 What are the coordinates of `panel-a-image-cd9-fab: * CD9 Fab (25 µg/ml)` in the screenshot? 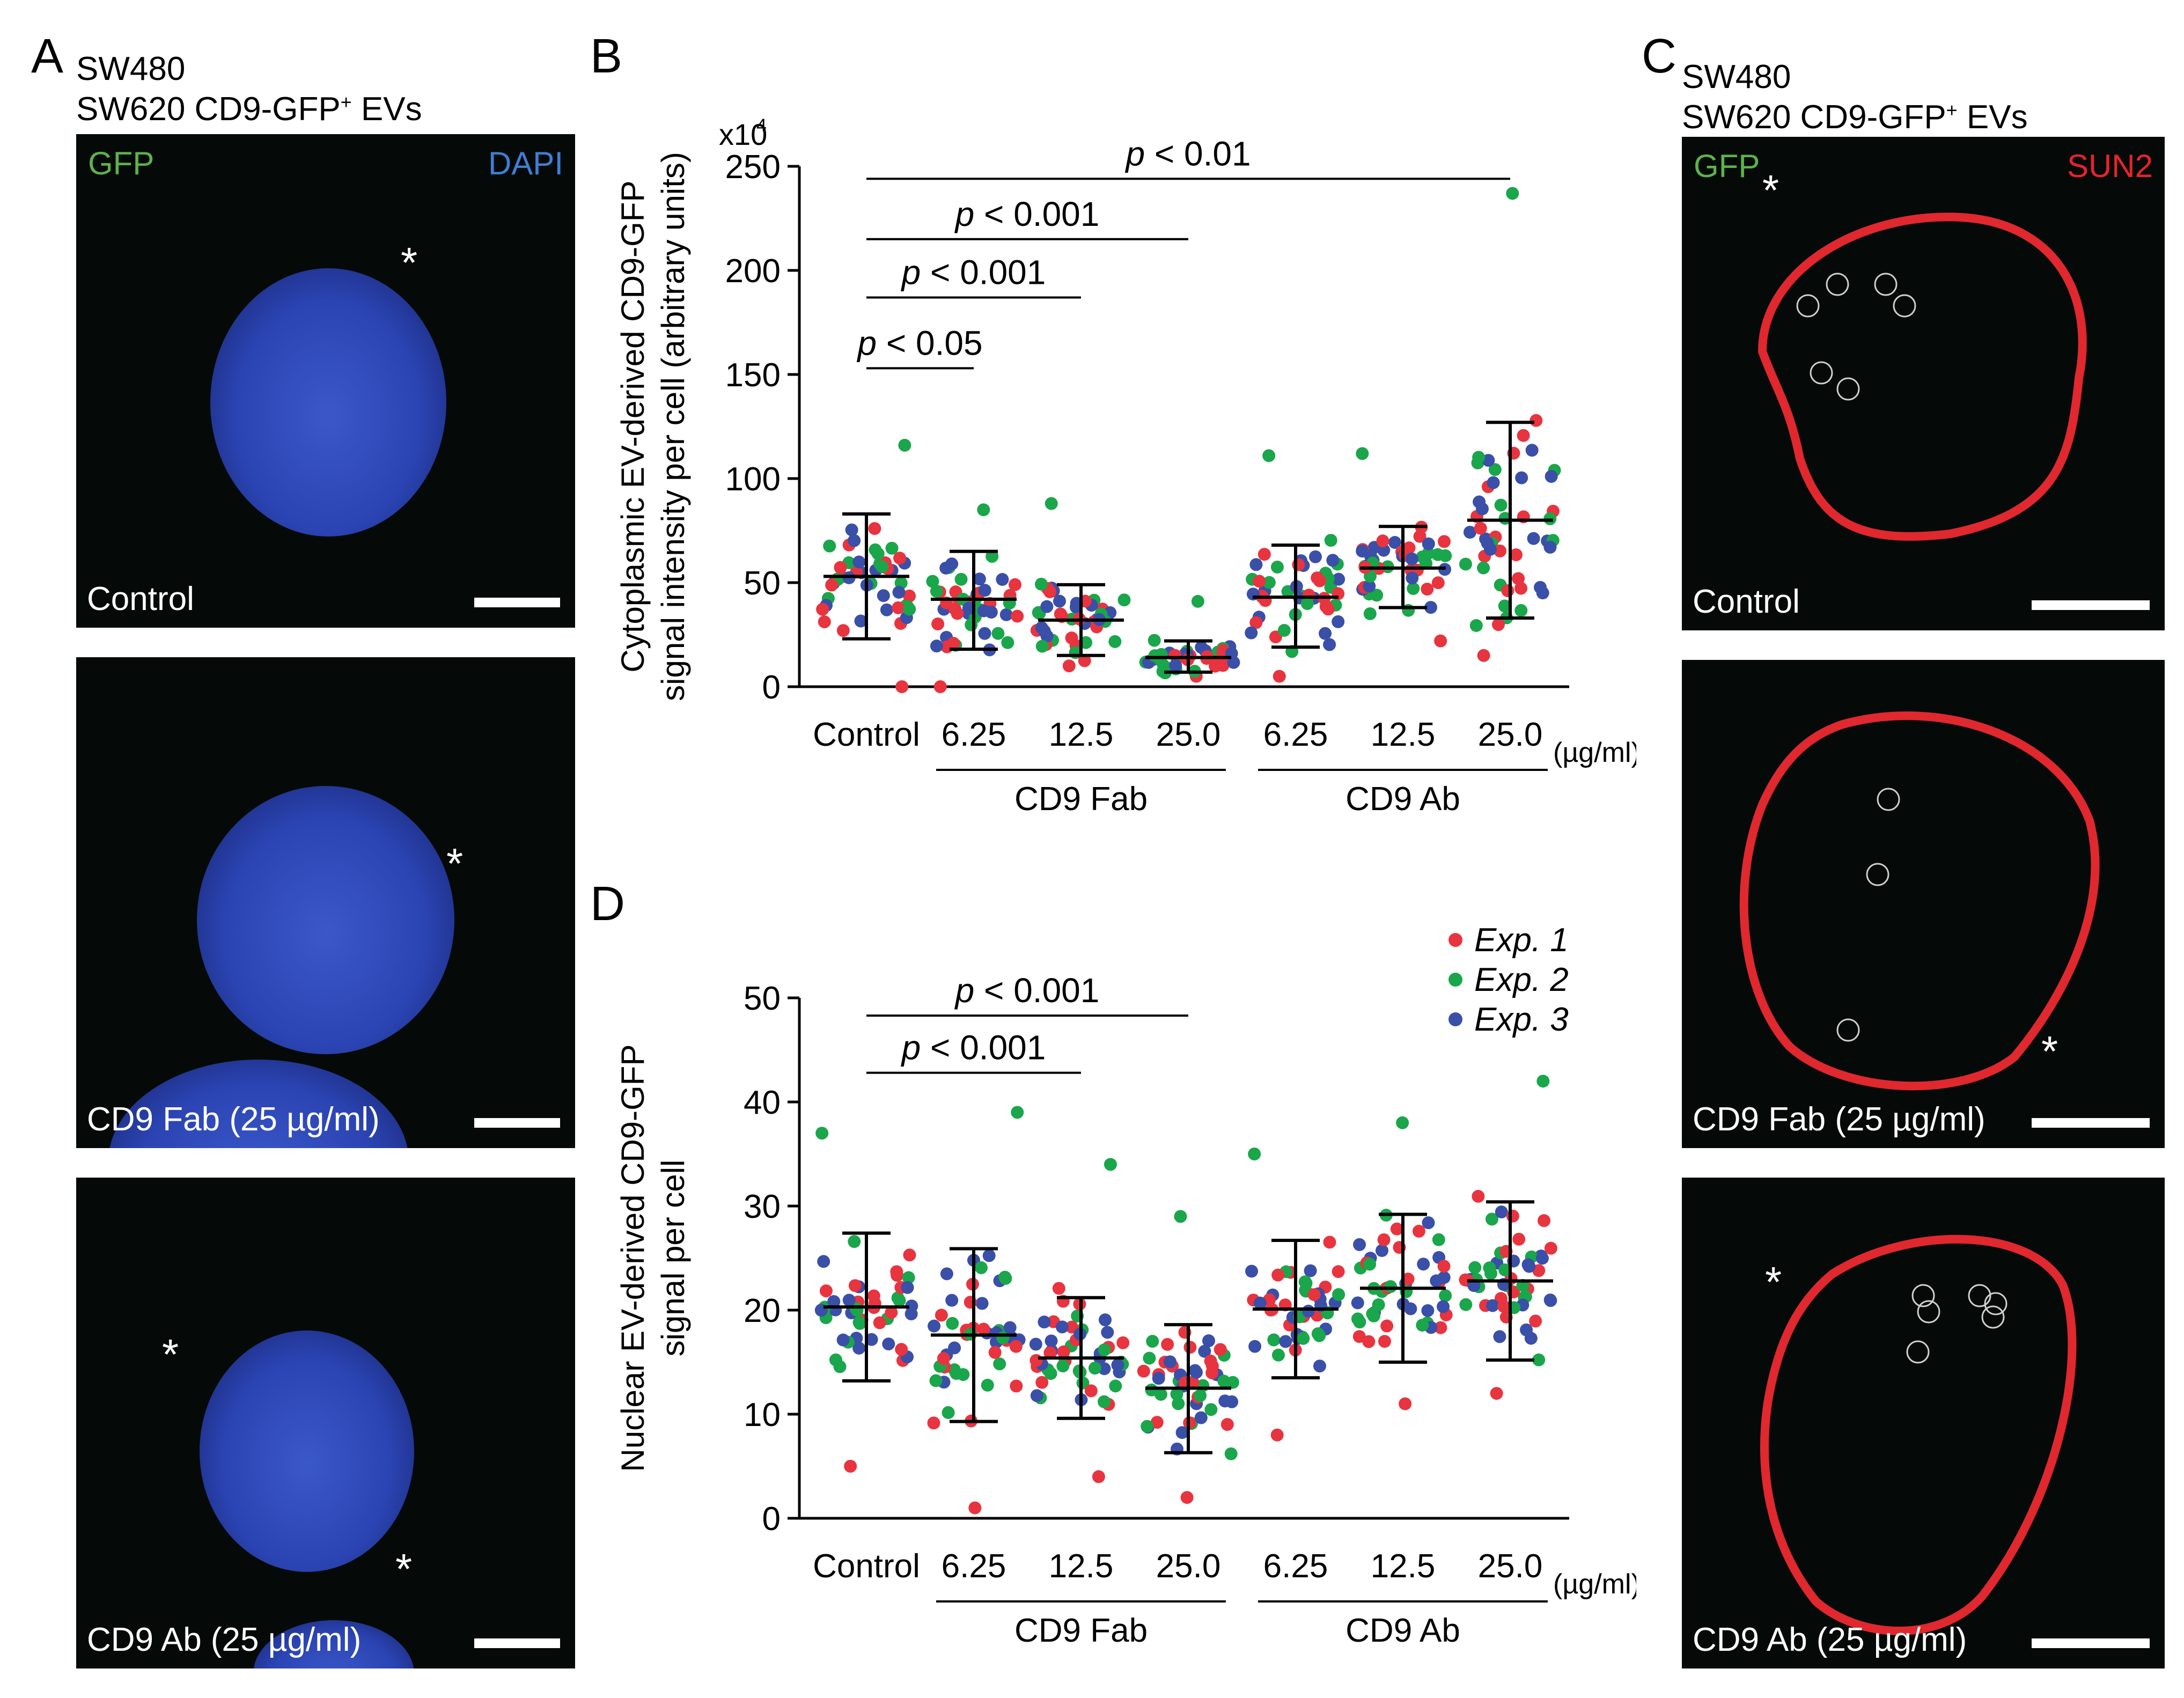 It's located at (325, 902).